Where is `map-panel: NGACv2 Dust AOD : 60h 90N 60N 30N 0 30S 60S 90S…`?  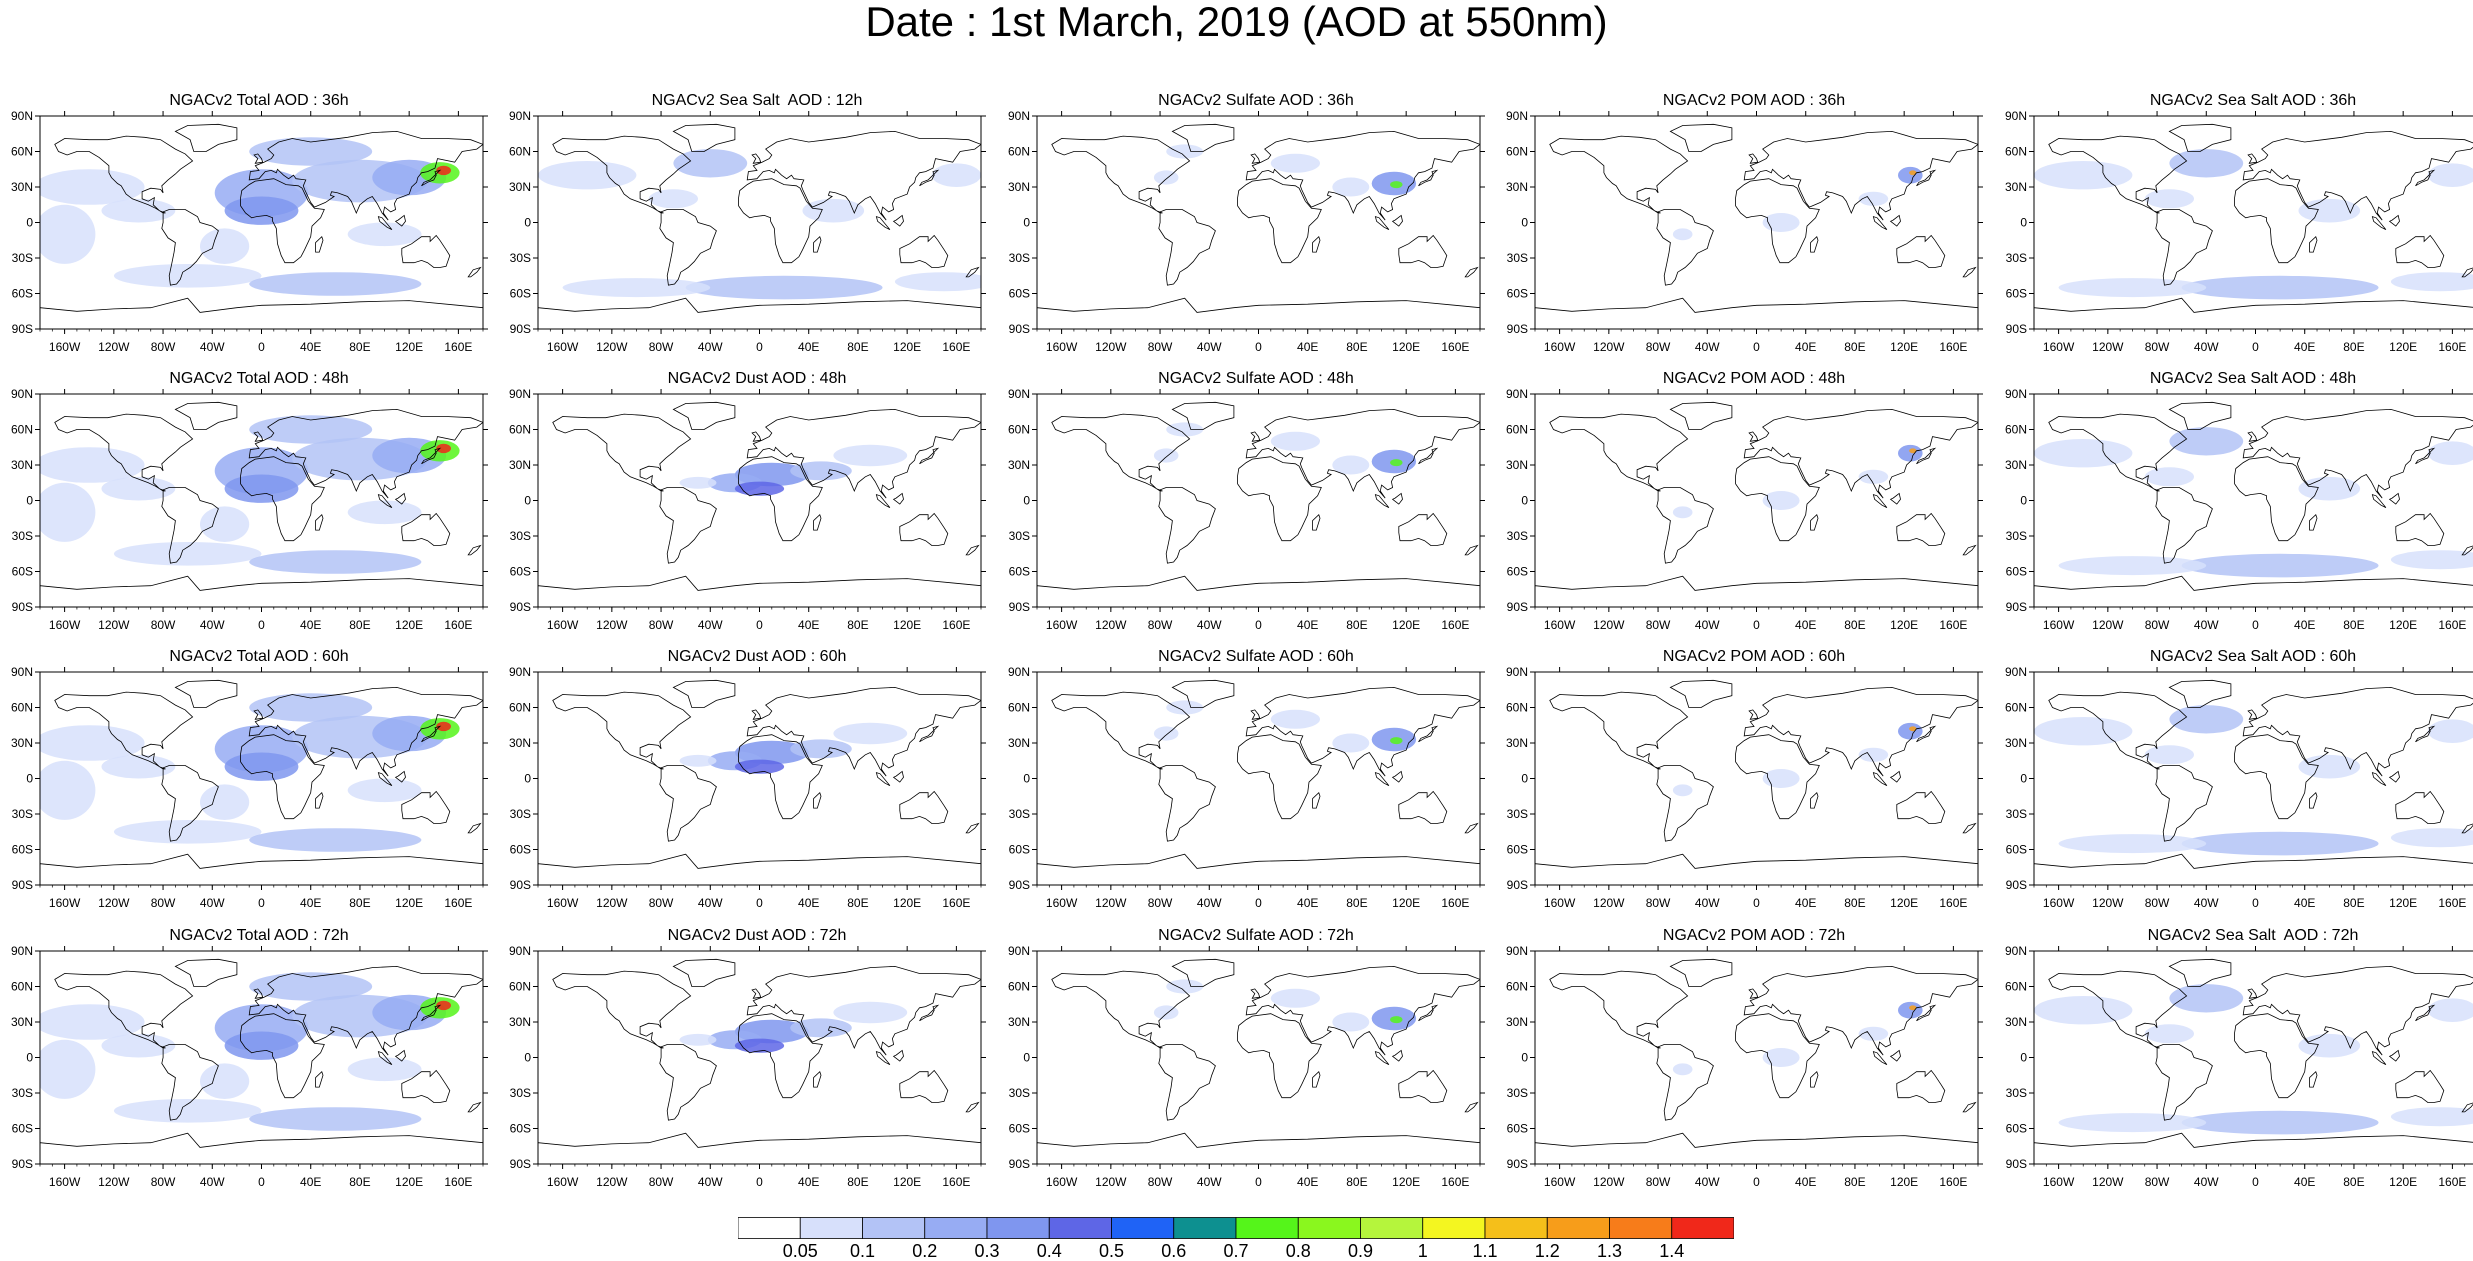
map-panel: NGACv2 Dust AOD : 60h 90N 60N 30N 0 30S 60S 90S… is located at coordinates (752, 782).